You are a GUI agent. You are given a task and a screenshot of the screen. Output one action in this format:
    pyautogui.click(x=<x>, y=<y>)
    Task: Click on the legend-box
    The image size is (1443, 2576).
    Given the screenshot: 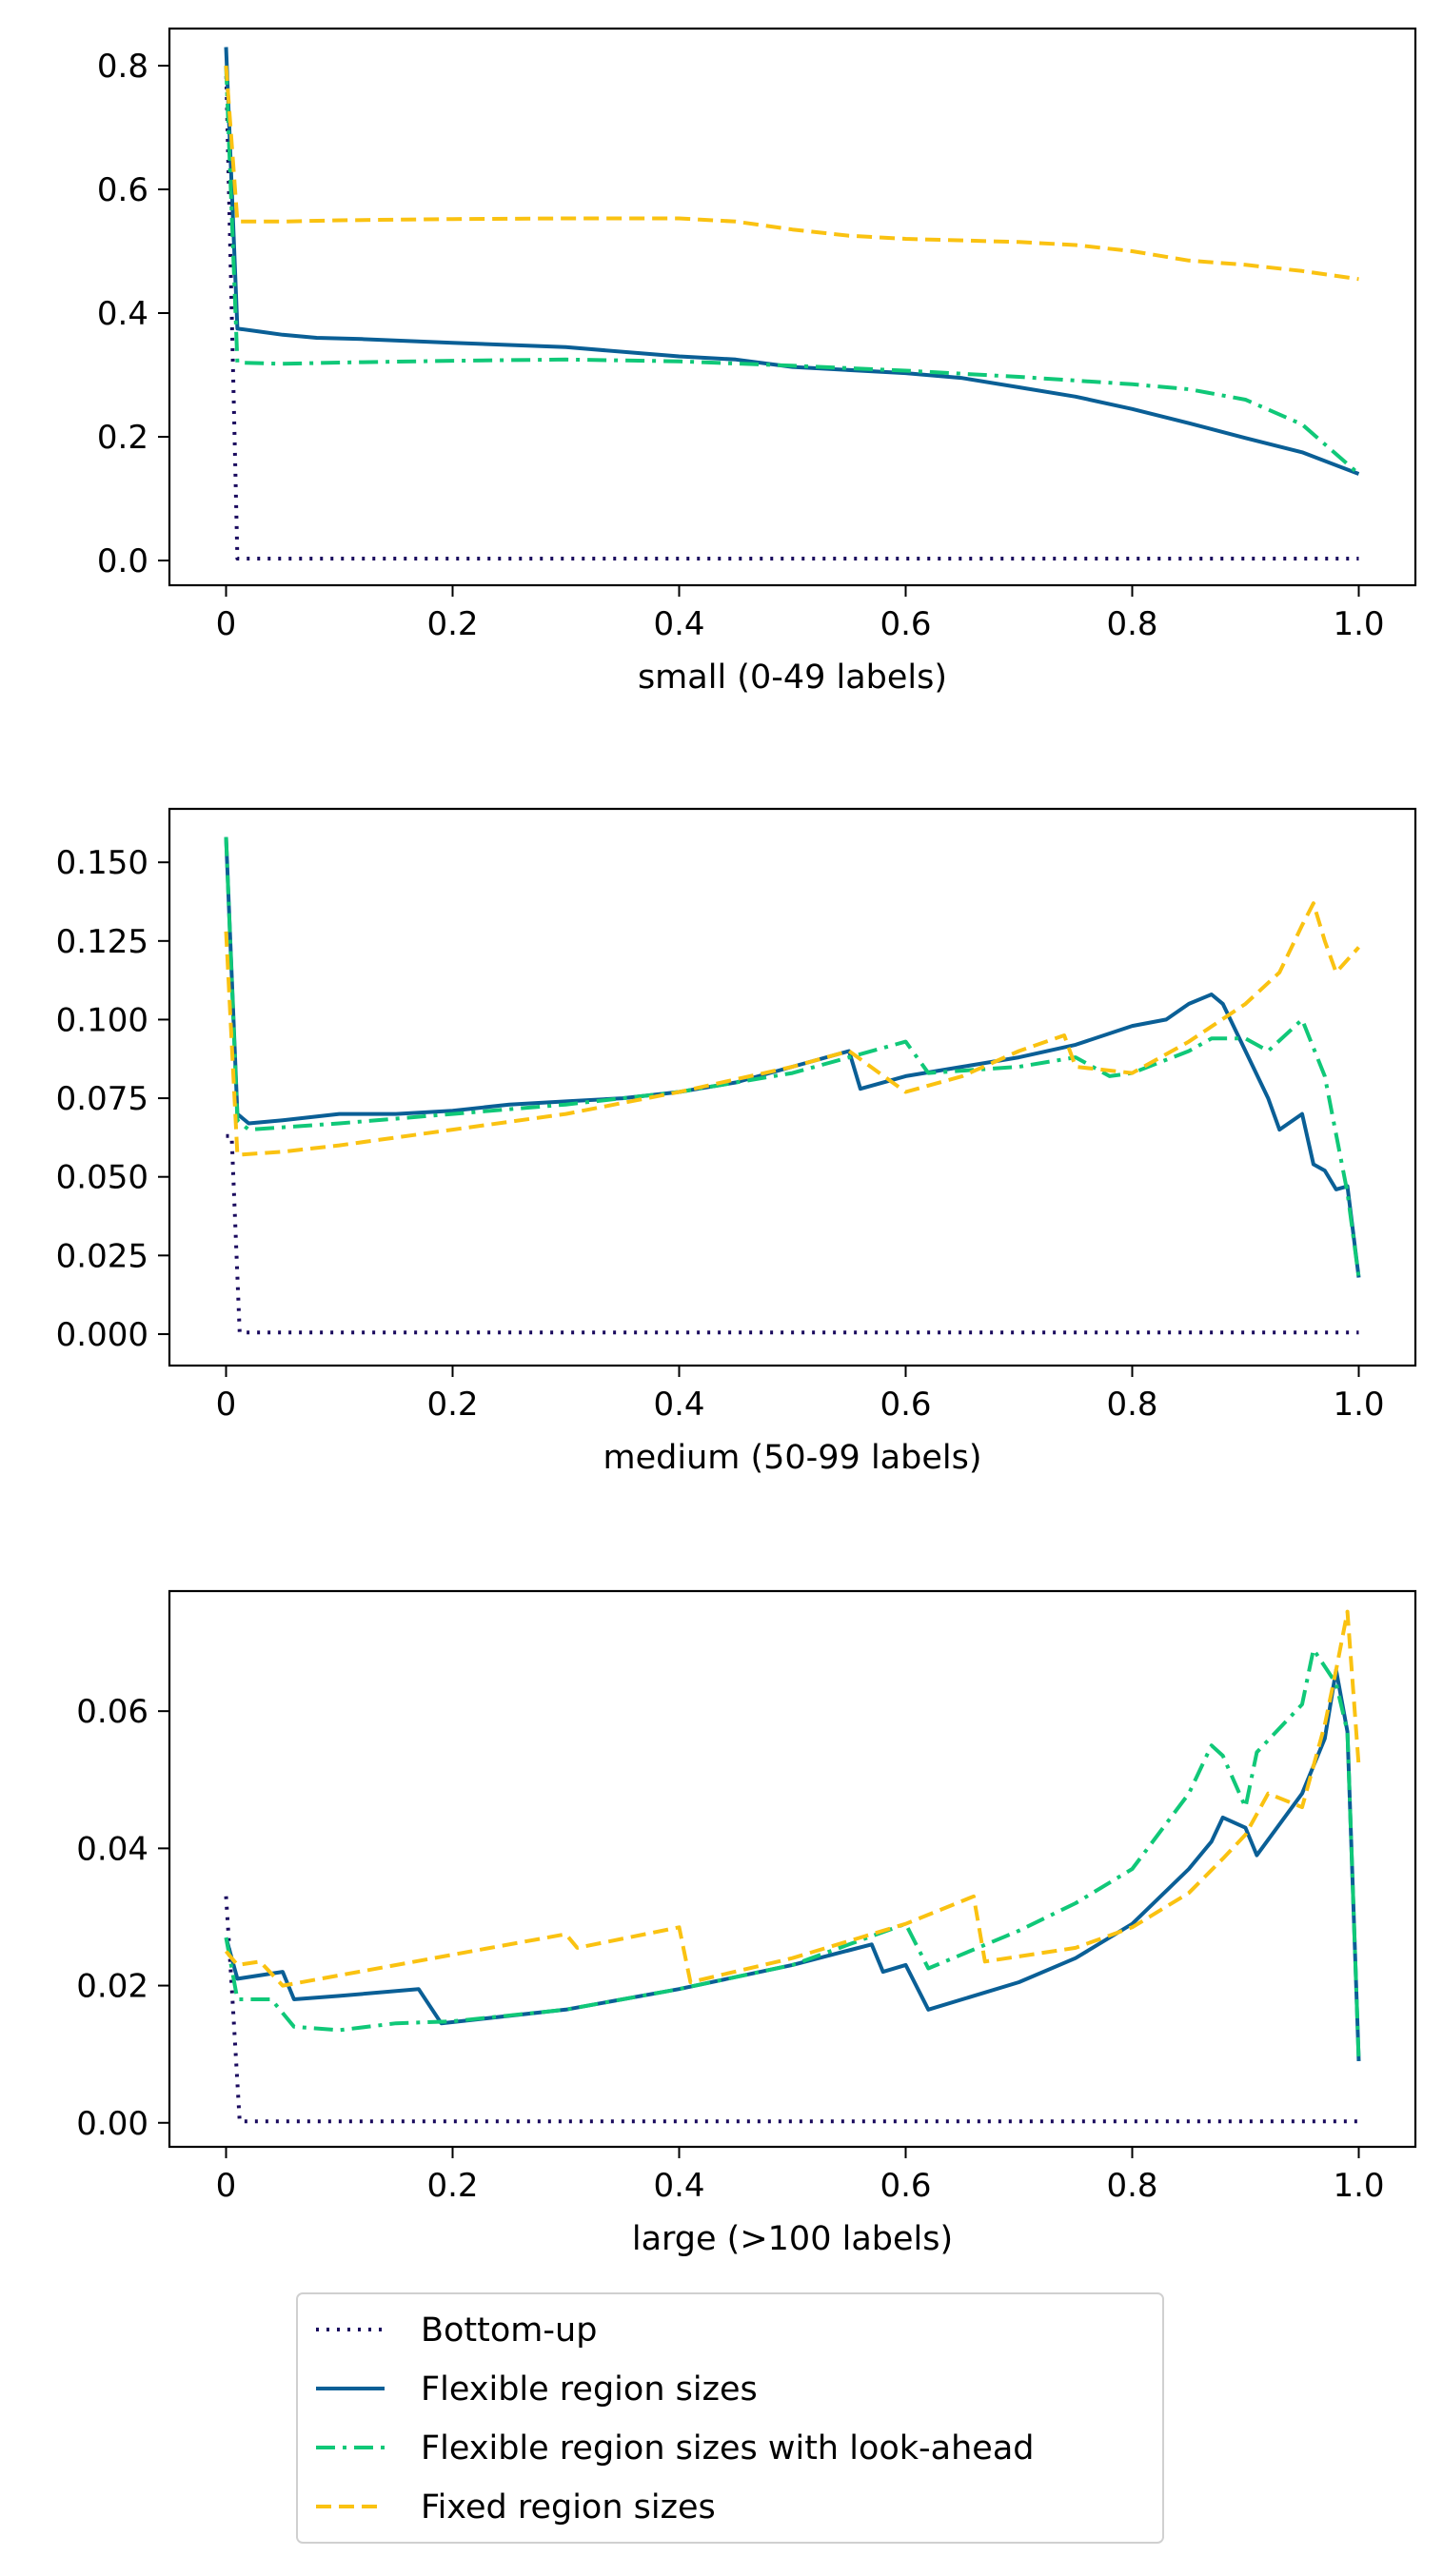 What is the action you would take?
    pyautogui.click(x=730, y=2418)
    